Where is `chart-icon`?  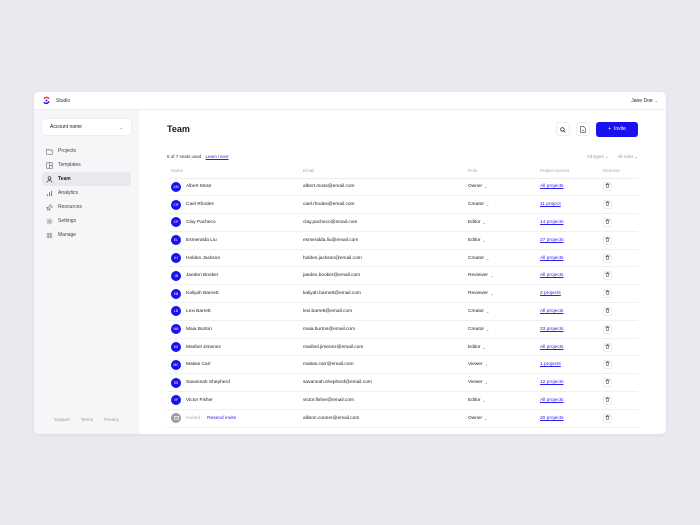
chart-icon is located at coordinates (49, 193).